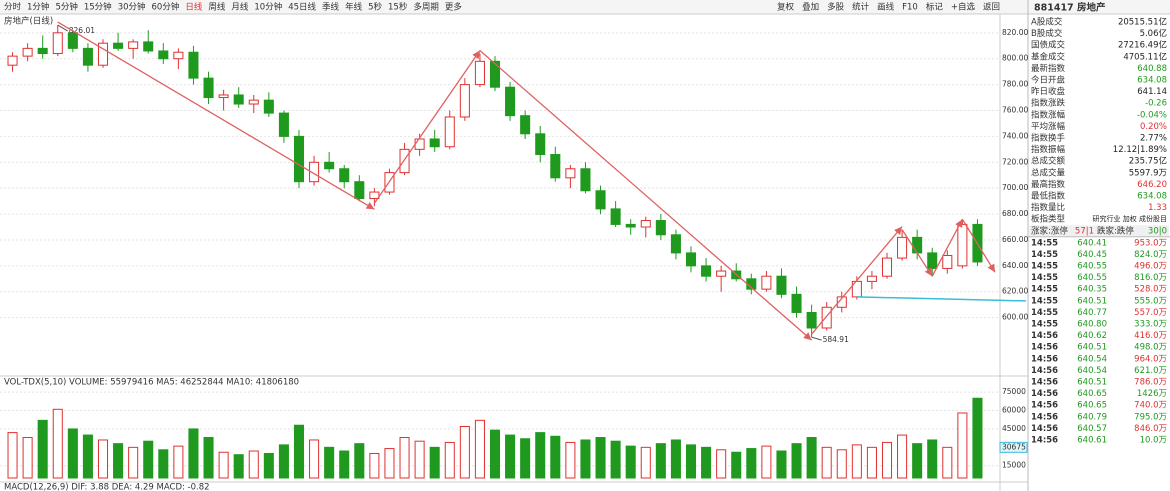 This screenshot has width=1170, height=491. Describe the element at coordinates (861, 7) in the screenshot. I see `tool-button: 统计` at that location.